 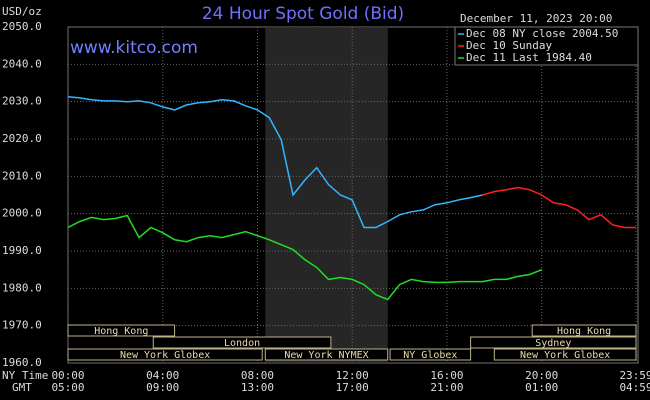 What do you see at coordinates (541, 375) in the screenshot?
I see `x-tick-label: 20:00` at bounding box center [541, 375].